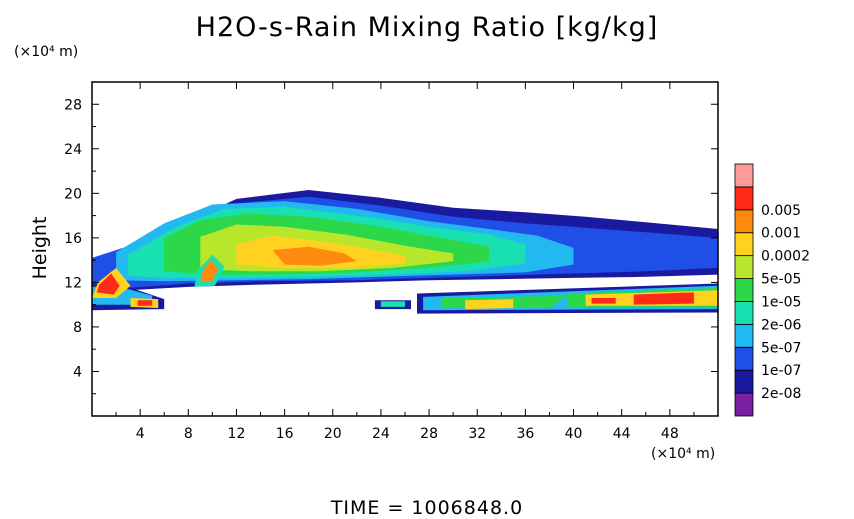  What do you see at coordinates (785, 257) in the screenshot?
I see `colorbar-label: 0.0002` at bounding box center [785, 257].